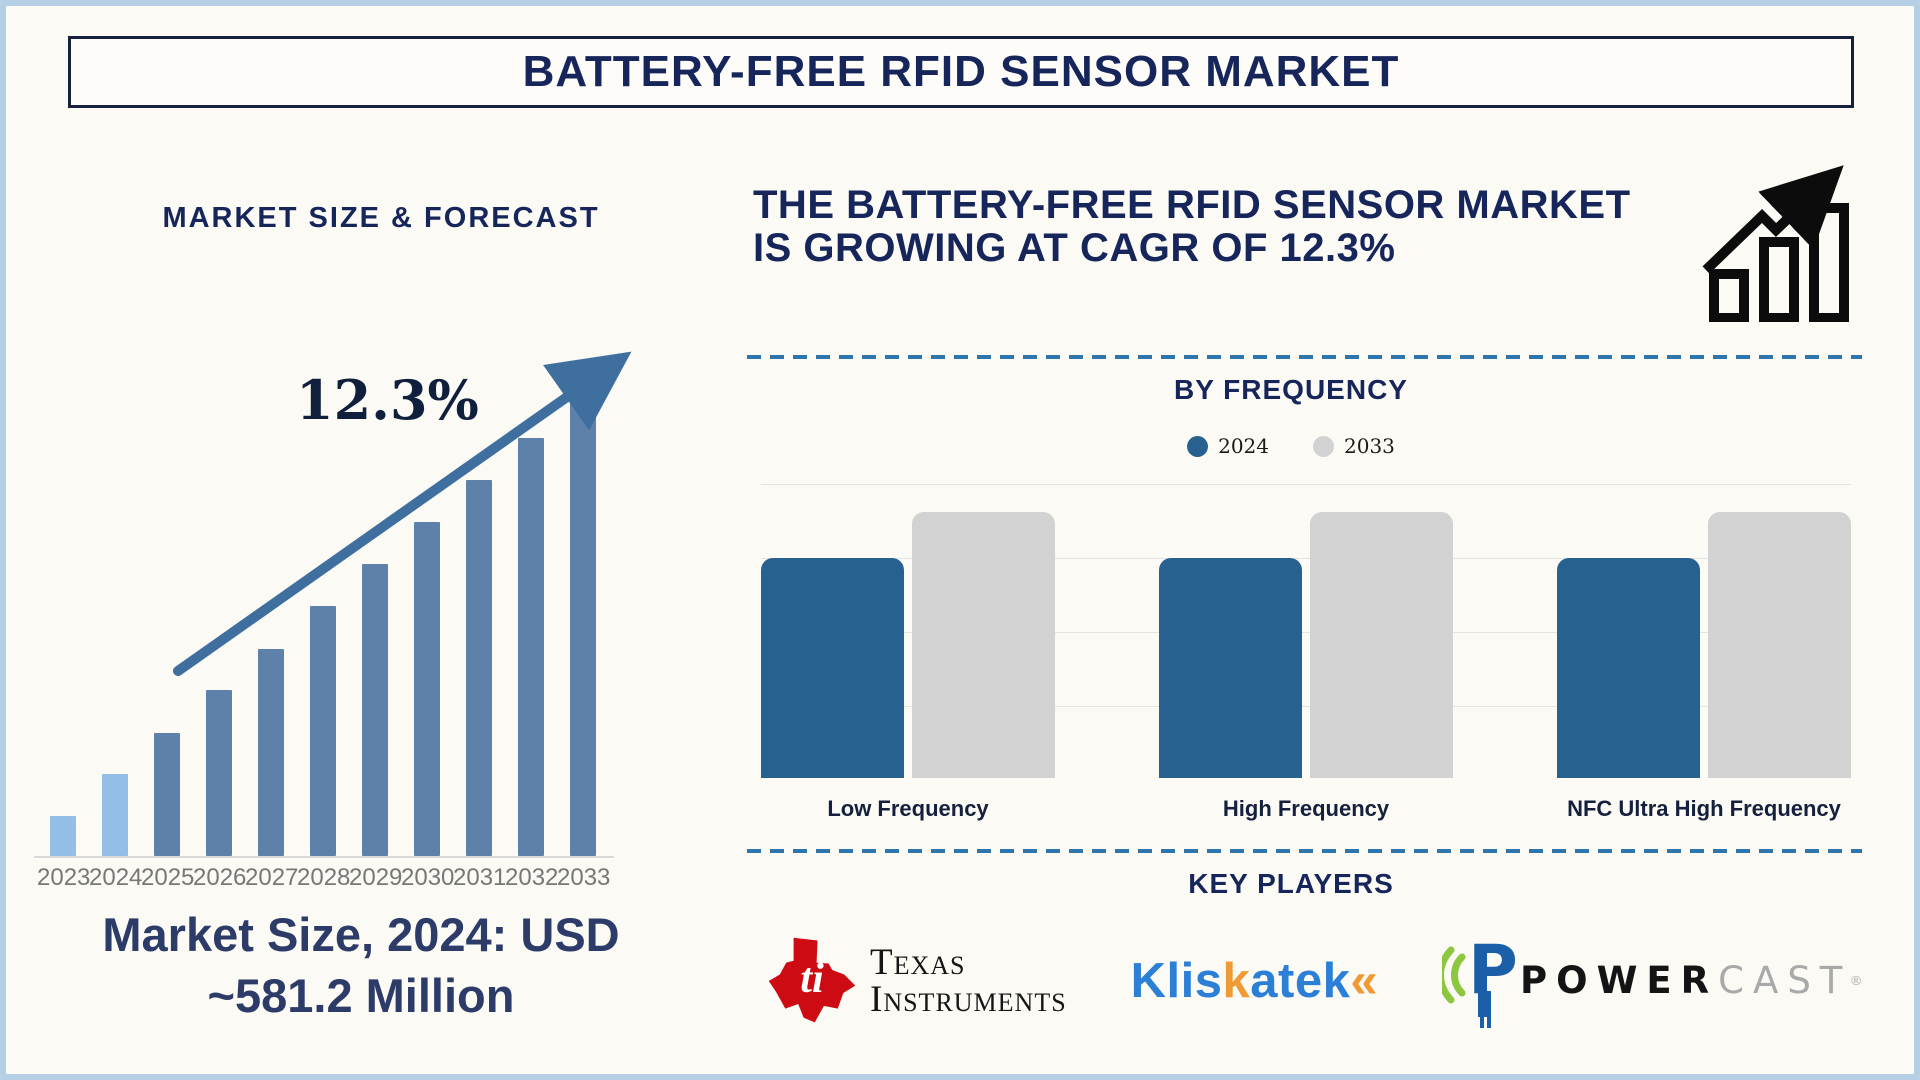 This screenshot has height=1080, width=1920. What do you see at coordinates (1192, 205) in the screenshot?
I see `growth-statement-line1: THE BATTERY-FREE RFID SENSOR MARKET` at bounding box center [1192, 205].